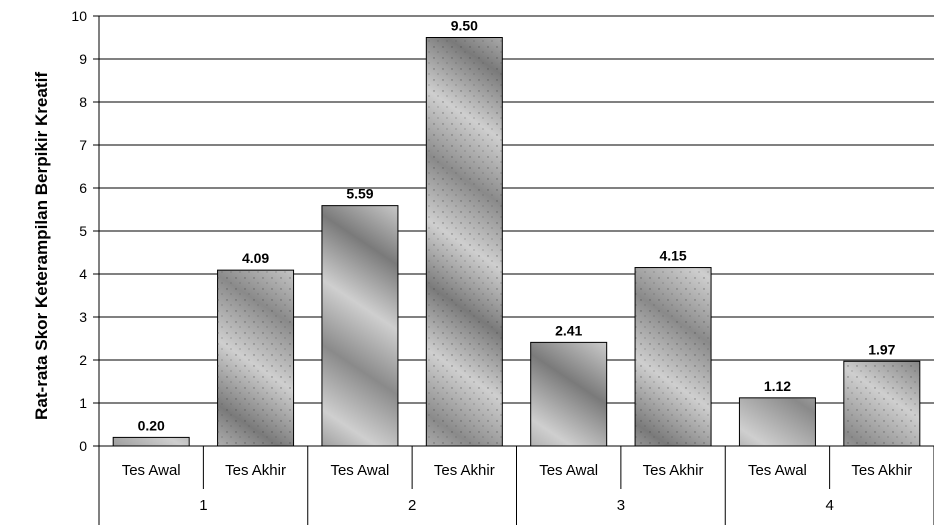 The image size is (934, 525). Describe the element at coordinates (83, 231) in the screenshot. I see `y-tick-label: 5` at that location.